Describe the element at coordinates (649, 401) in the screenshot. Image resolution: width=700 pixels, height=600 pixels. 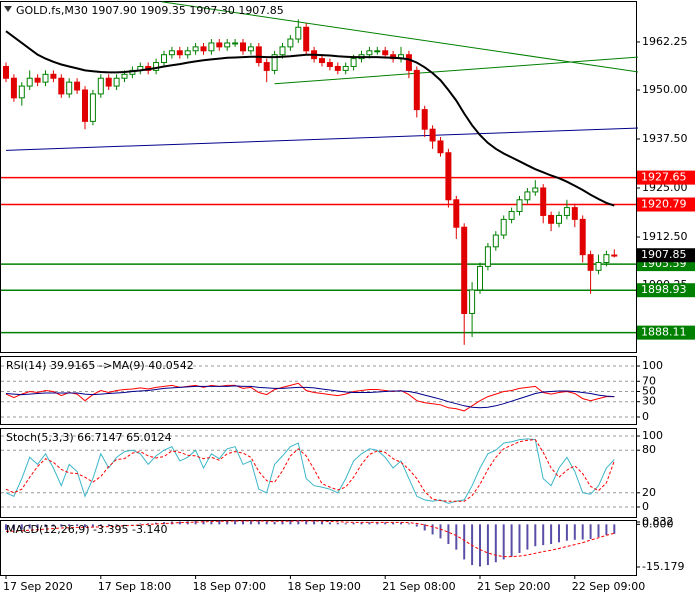
I see `y-tick-label: 30` at that location.